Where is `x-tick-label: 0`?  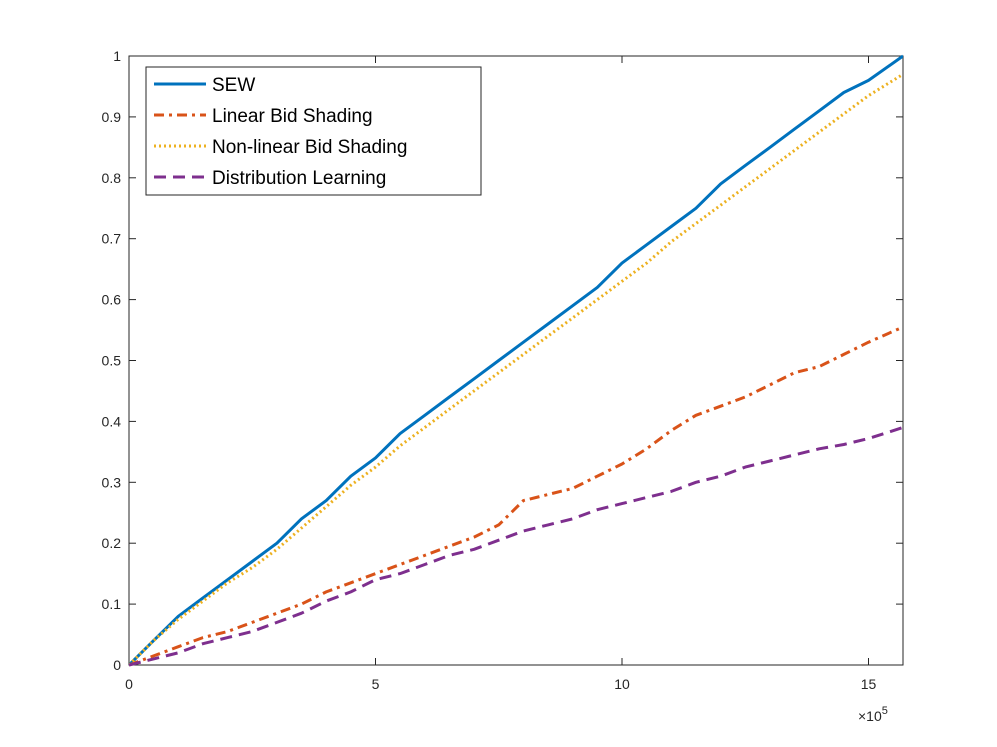
x-tick-label: 0 is located at coordinates (129, 684).